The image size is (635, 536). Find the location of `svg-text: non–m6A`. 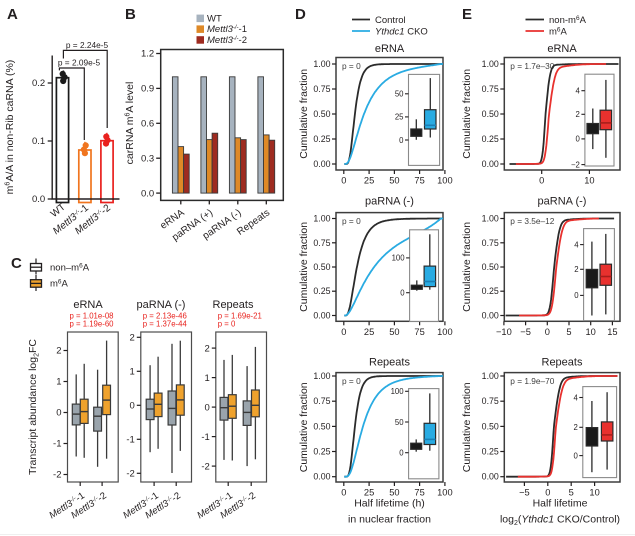

svg-text: non–m6A is located at coordinates (70, 268).